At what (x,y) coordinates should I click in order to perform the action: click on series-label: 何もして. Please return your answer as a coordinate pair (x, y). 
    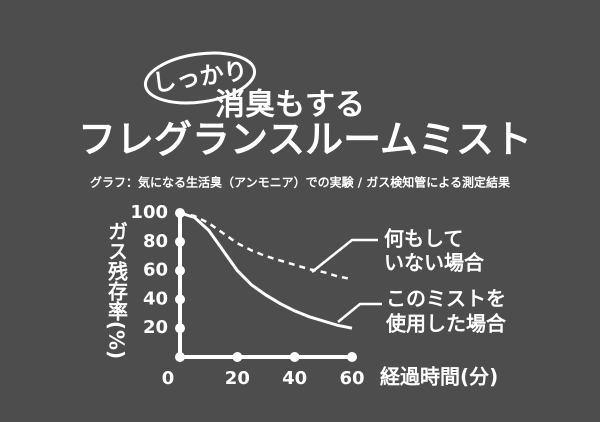
    Looking at the image, I should click on (423, 239).